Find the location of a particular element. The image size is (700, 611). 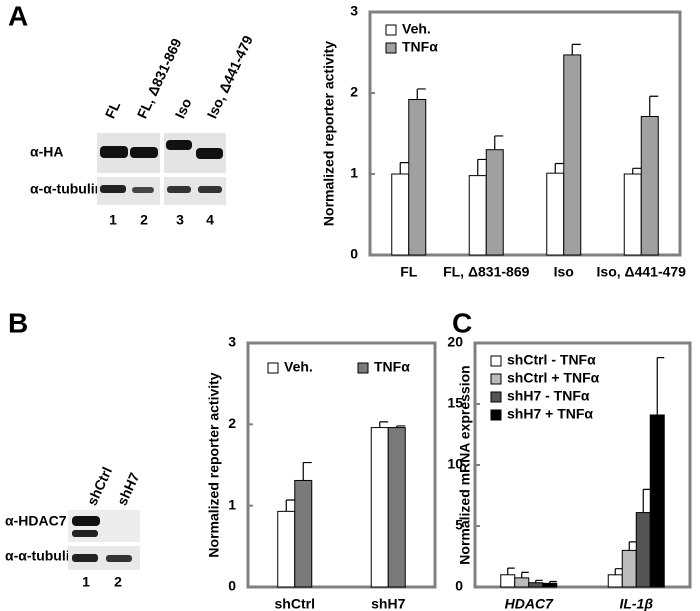

legend-label: shH7 + TNFα is located at coordinates (550, 414).